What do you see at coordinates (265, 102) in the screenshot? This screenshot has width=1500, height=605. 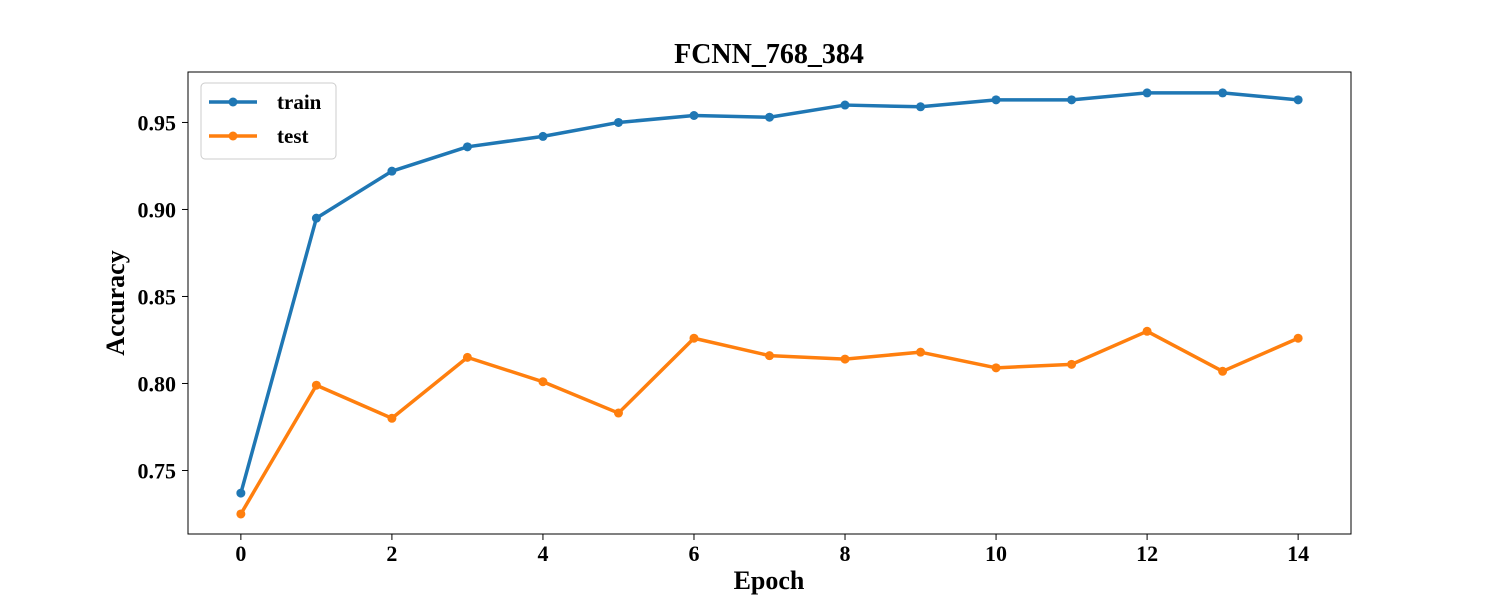 I see `legend-item-train: train` at bounding box center [265, 102].